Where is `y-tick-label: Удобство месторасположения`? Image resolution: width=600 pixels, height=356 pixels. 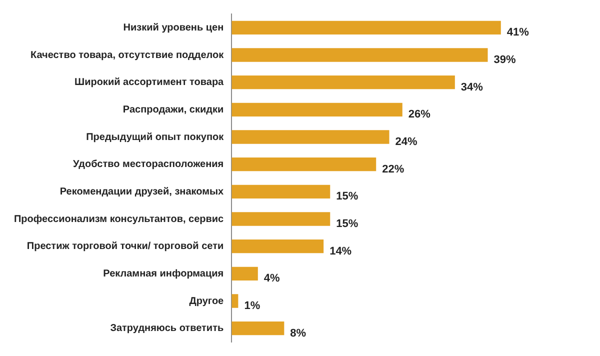 y-tick-label: Удобство месторасположения is located at coordinates (148, 164).